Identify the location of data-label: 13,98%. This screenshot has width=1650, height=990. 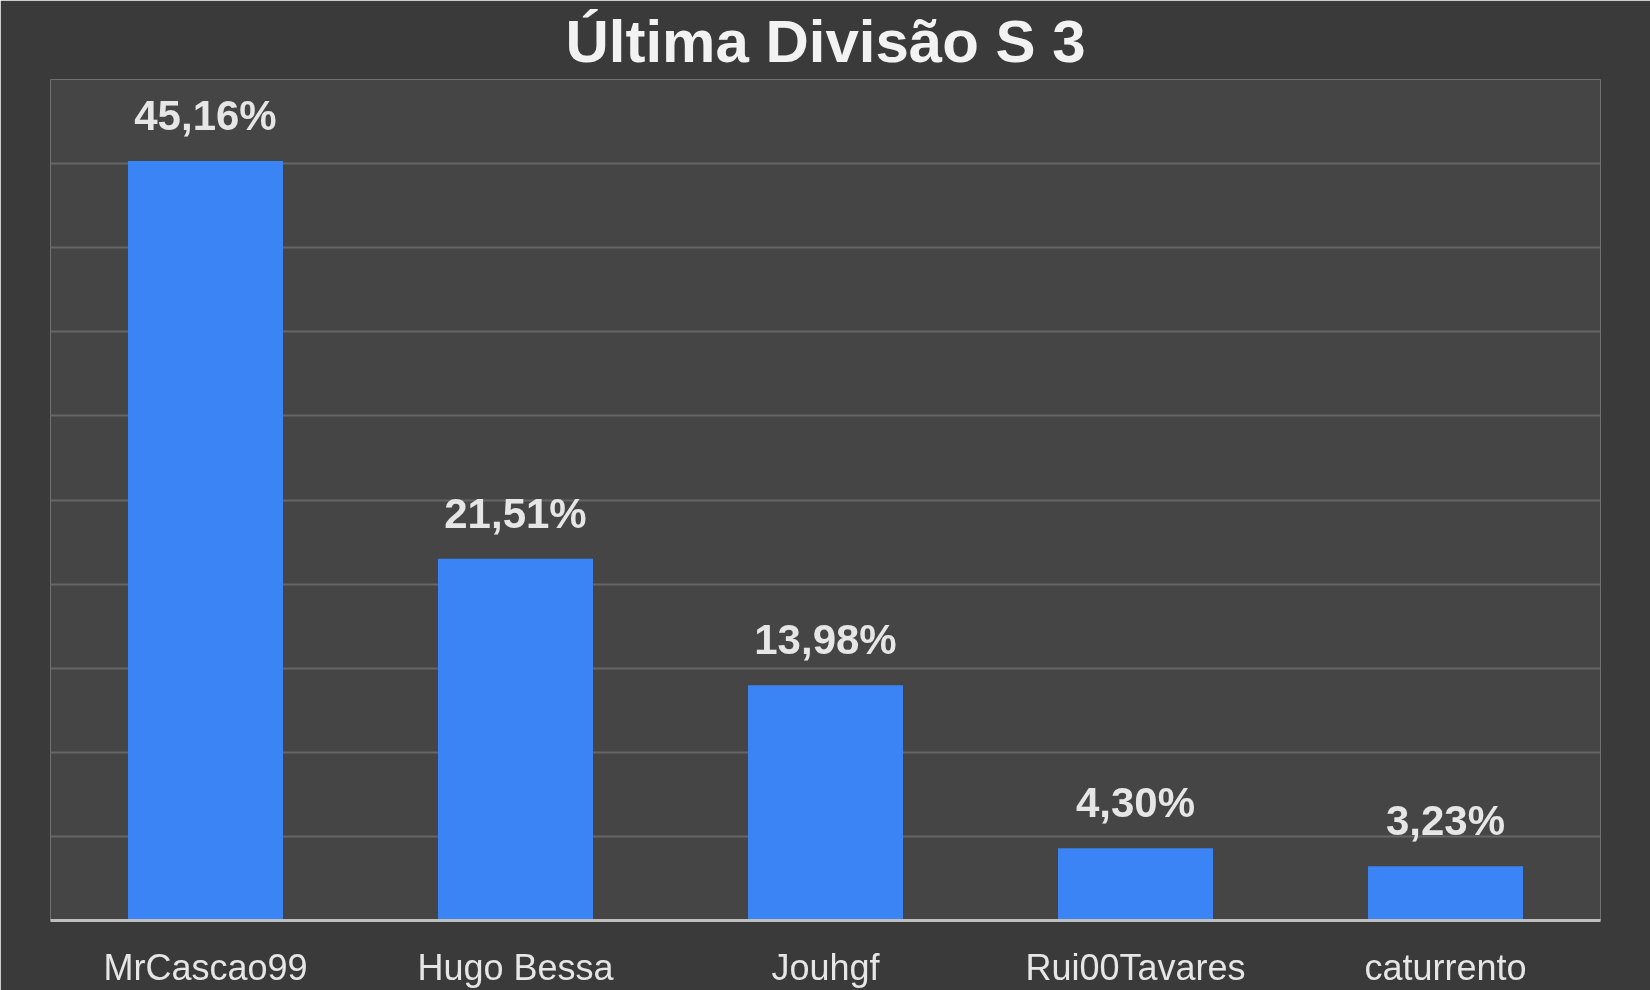
(825, 640).